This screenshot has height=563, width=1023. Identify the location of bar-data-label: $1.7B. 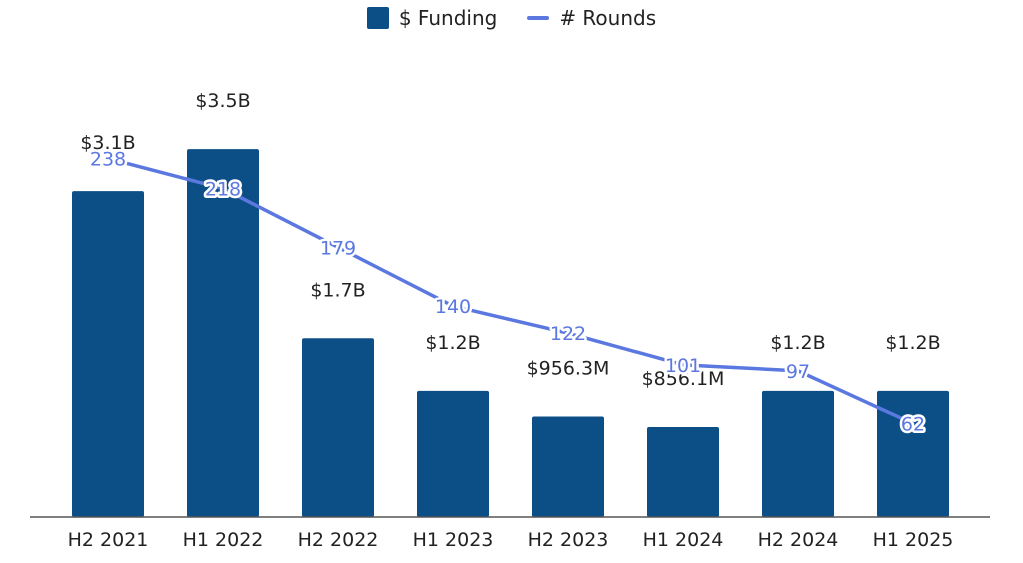
(337, 290).